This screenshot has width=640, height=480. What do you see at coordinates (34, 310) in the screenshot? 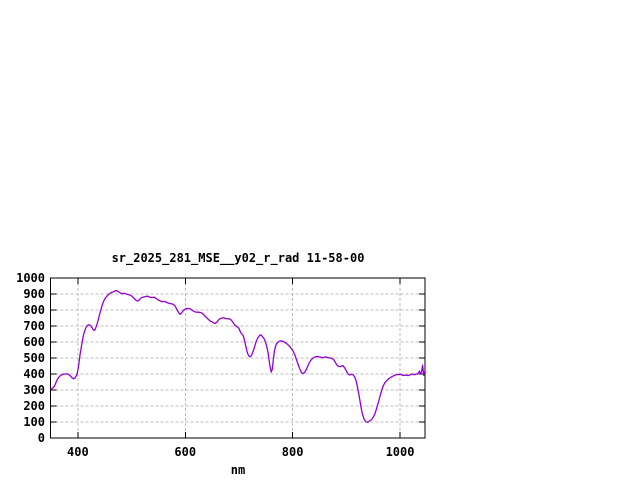
I see `y-tick-label: 800` at bounding box center [34, 310].